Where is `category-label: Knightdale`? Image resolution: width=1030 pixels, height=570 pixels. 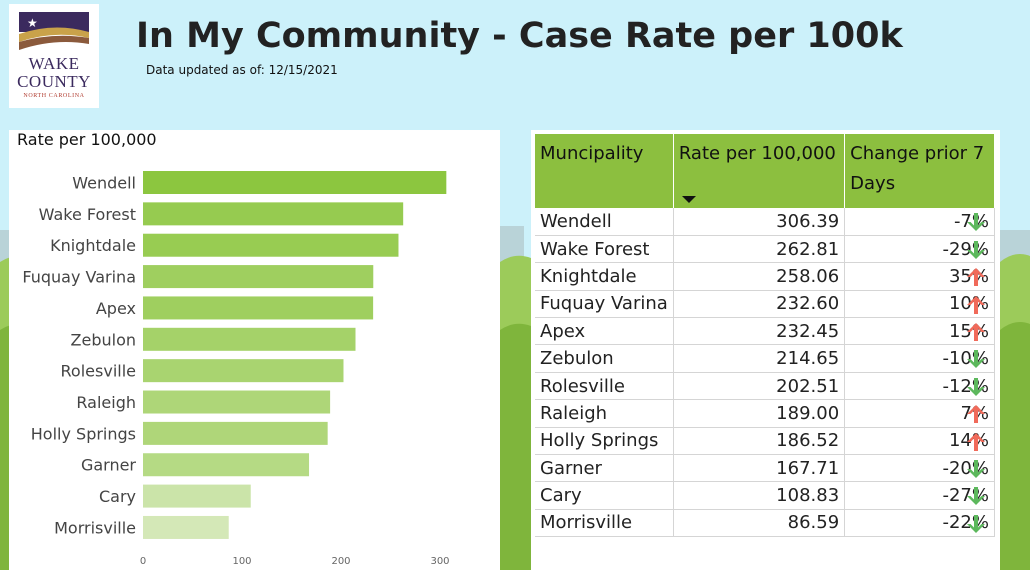
category-label: Knightdale is located at coordinates (93, 245).